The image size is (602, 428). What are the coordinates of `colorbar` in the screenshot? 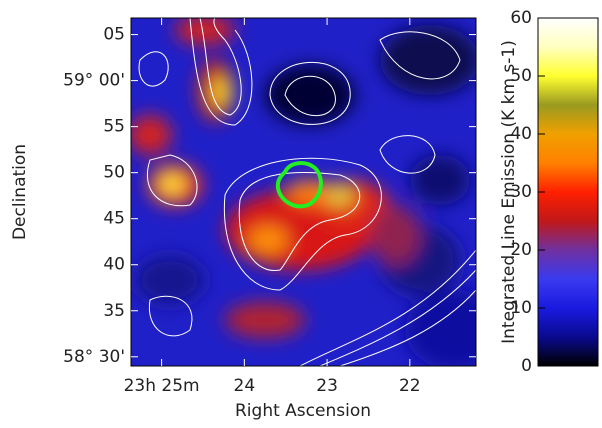 It's located at (568, 192).